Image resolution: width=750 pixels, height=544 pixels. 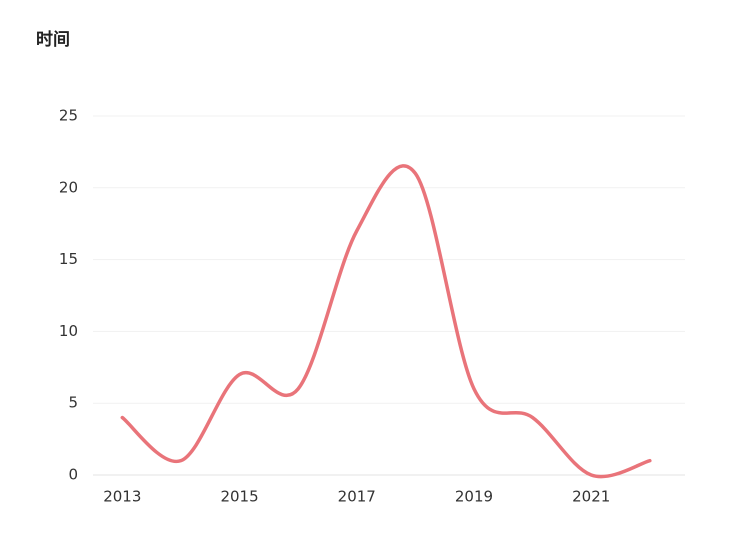 I want to click on y-tick-label: 0, so click(x=73, y=475).